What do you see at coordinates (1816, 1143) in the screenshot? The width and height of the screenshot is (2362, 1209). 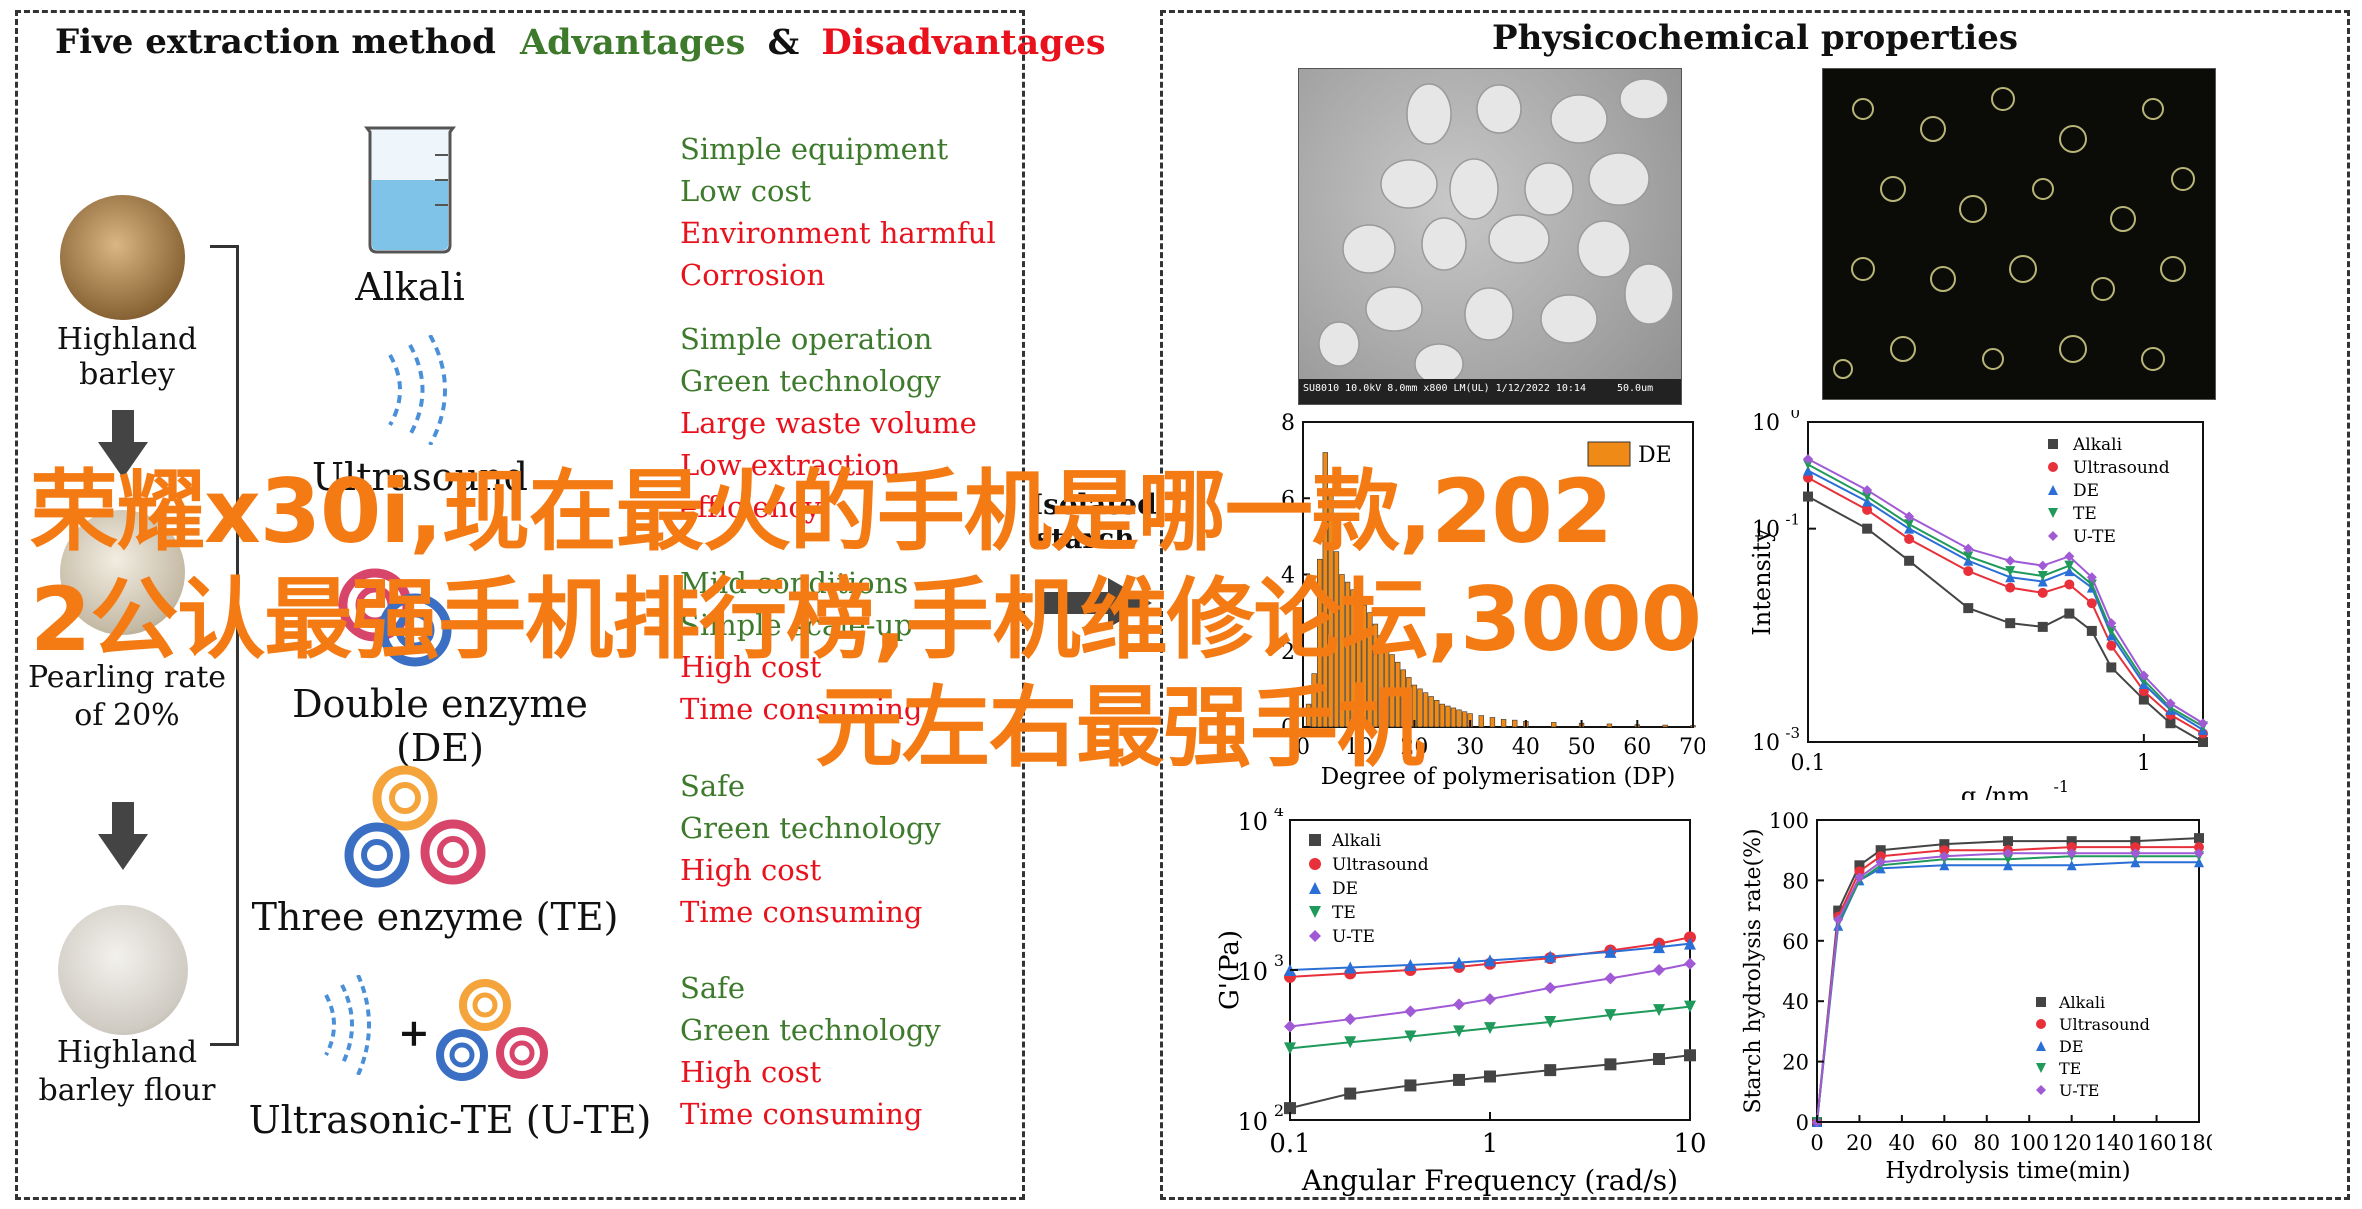 I see `x-tick-label: 0` at bounding box center [1816, 1143].